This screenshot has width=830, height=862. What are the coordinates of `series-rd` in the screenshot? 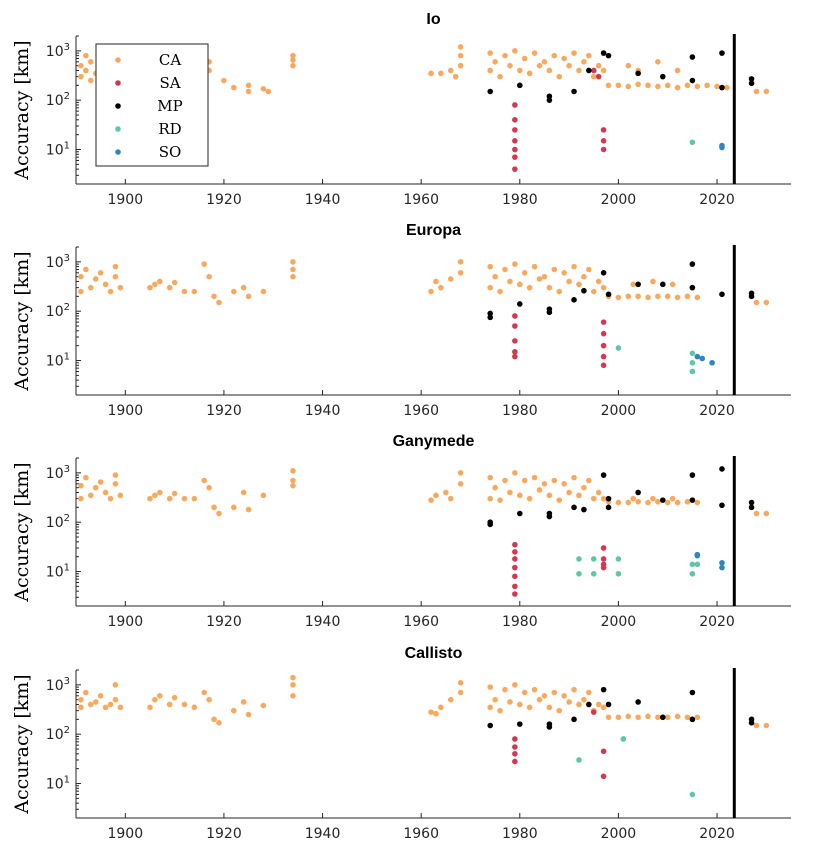 It's located at (638, 566).